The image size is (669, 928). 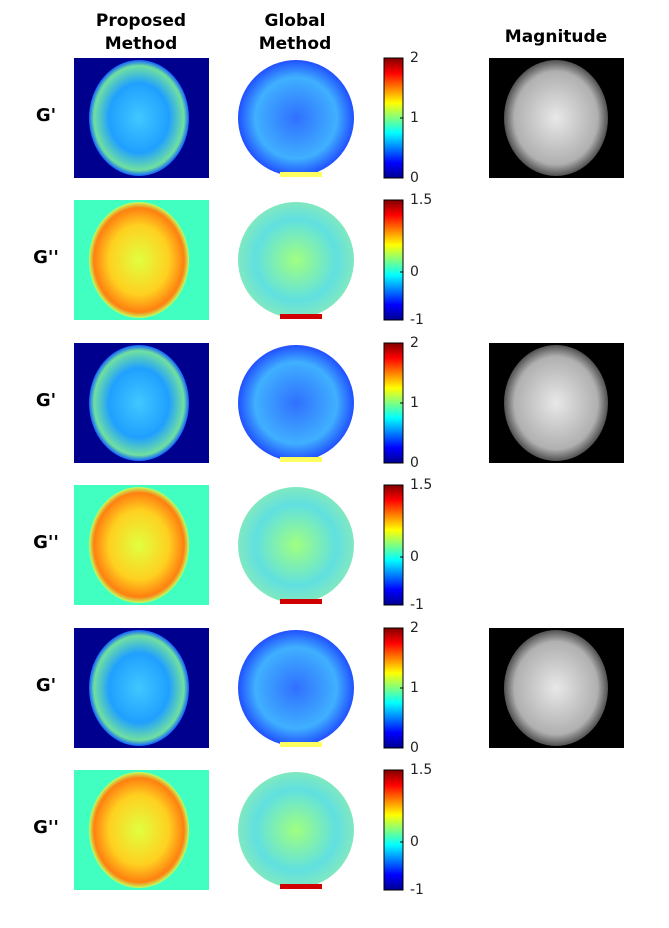 What do you see at coordinates (141, 21) in the screenshot?
I see `column-header: Proposed` at bounding box center [141, 21].